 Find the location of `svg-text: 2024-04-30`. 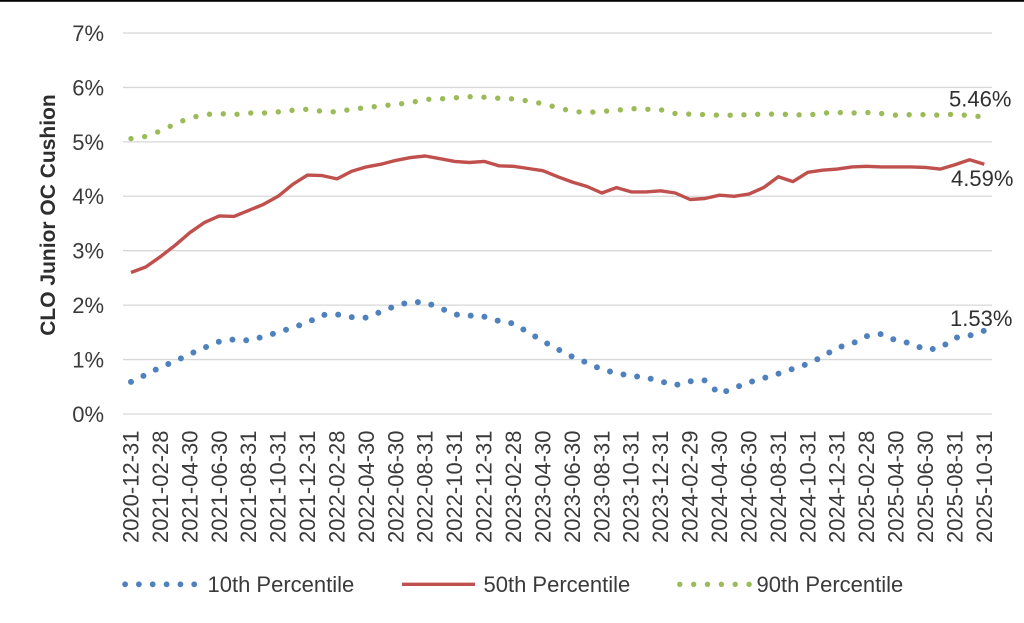

svg-text: 2024-04-30 is located at coordinates (719, 487).